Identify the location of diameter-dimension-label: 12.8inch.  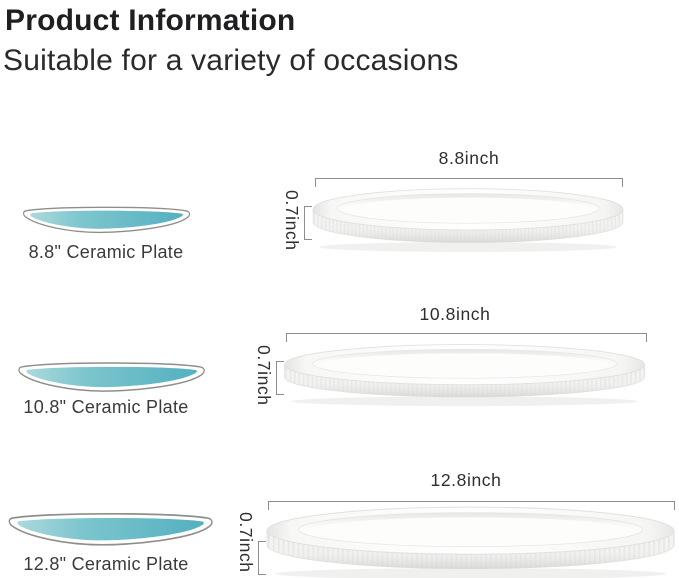
(466, 480).